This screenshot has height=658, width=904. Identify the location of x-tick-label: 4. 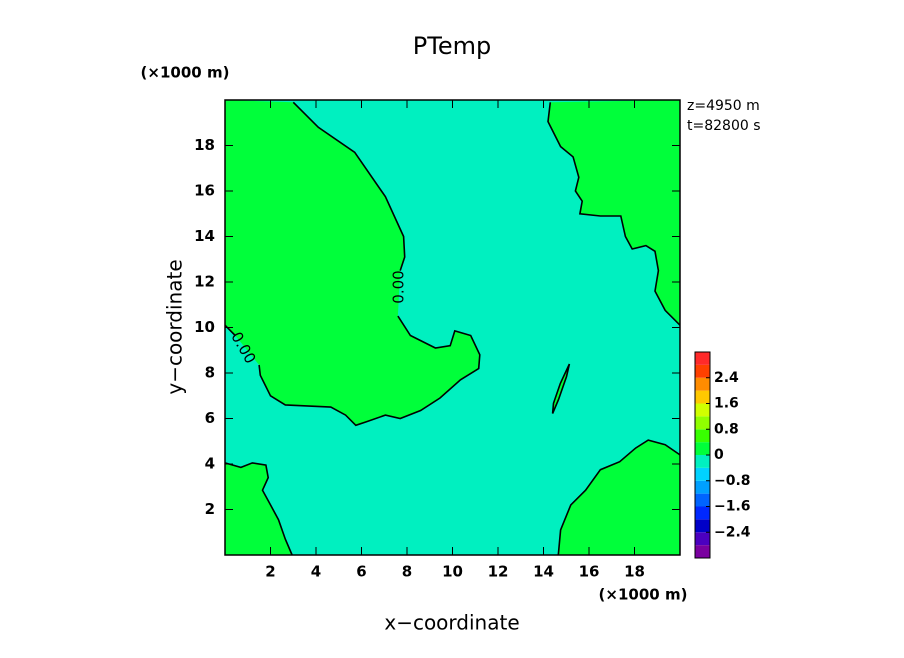
(316, 572).